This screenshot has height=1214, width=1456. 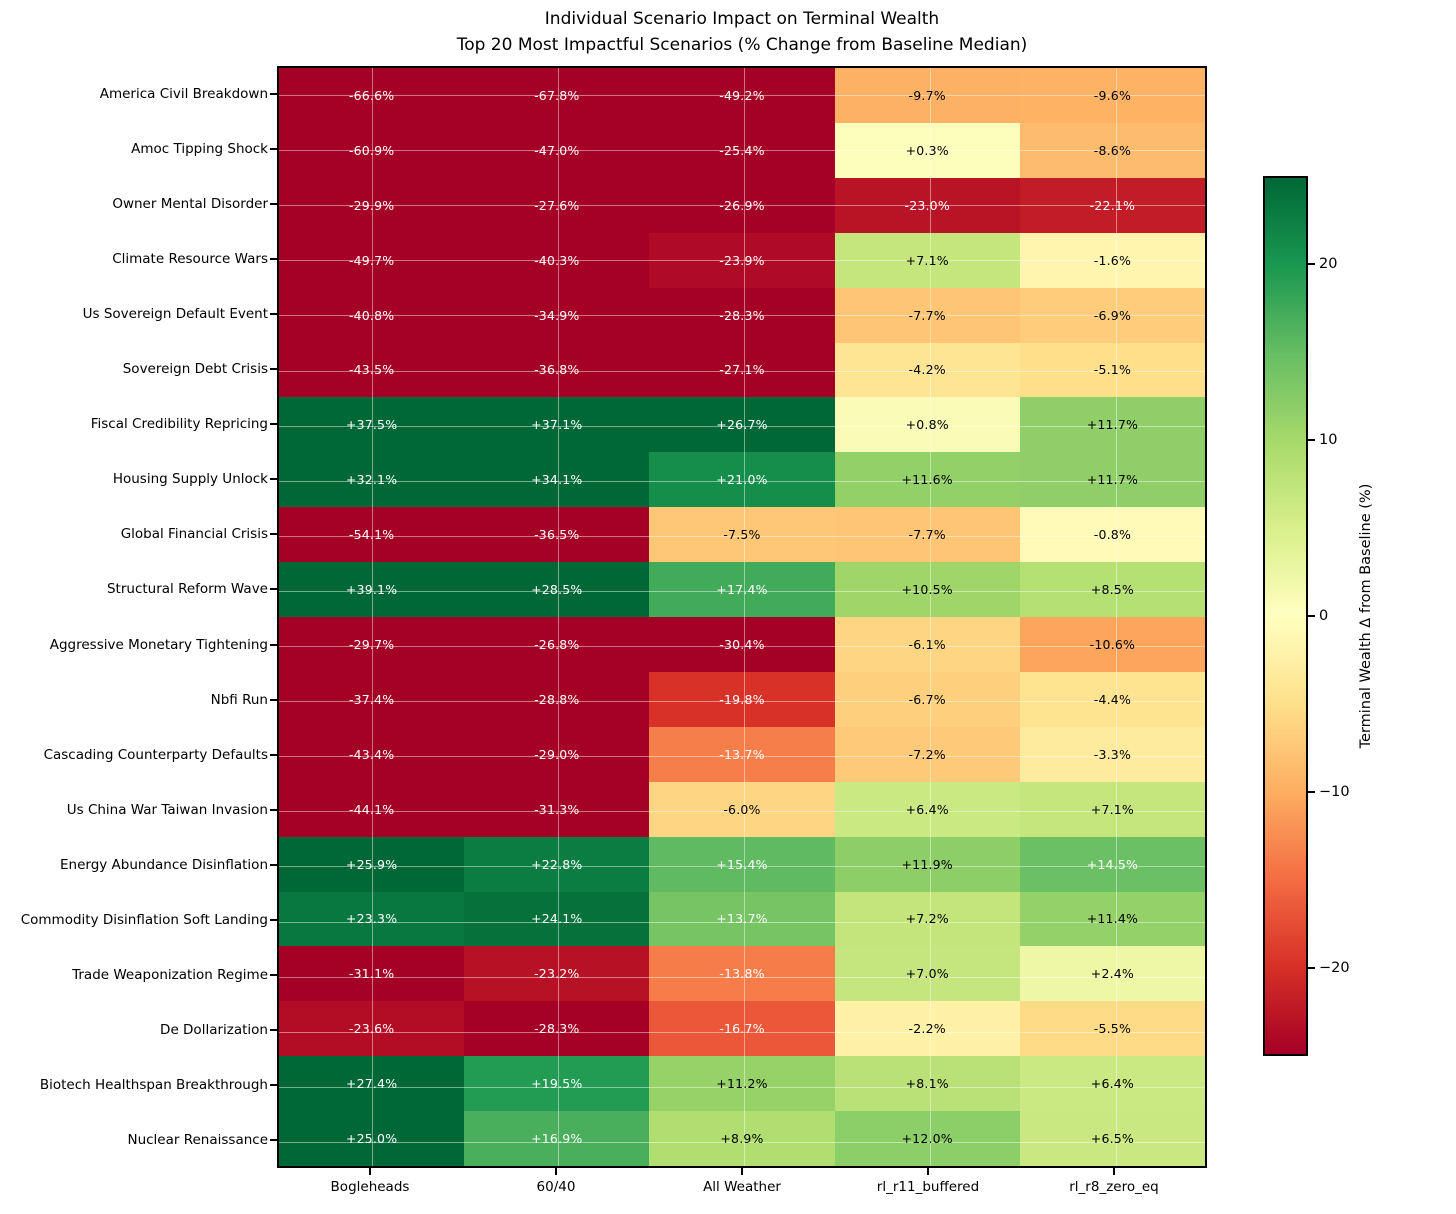 What do you see at coordinates (239, 699) in the screenshot?
I see `row-label: Nbfi Run` at bounding box center [239, 699].